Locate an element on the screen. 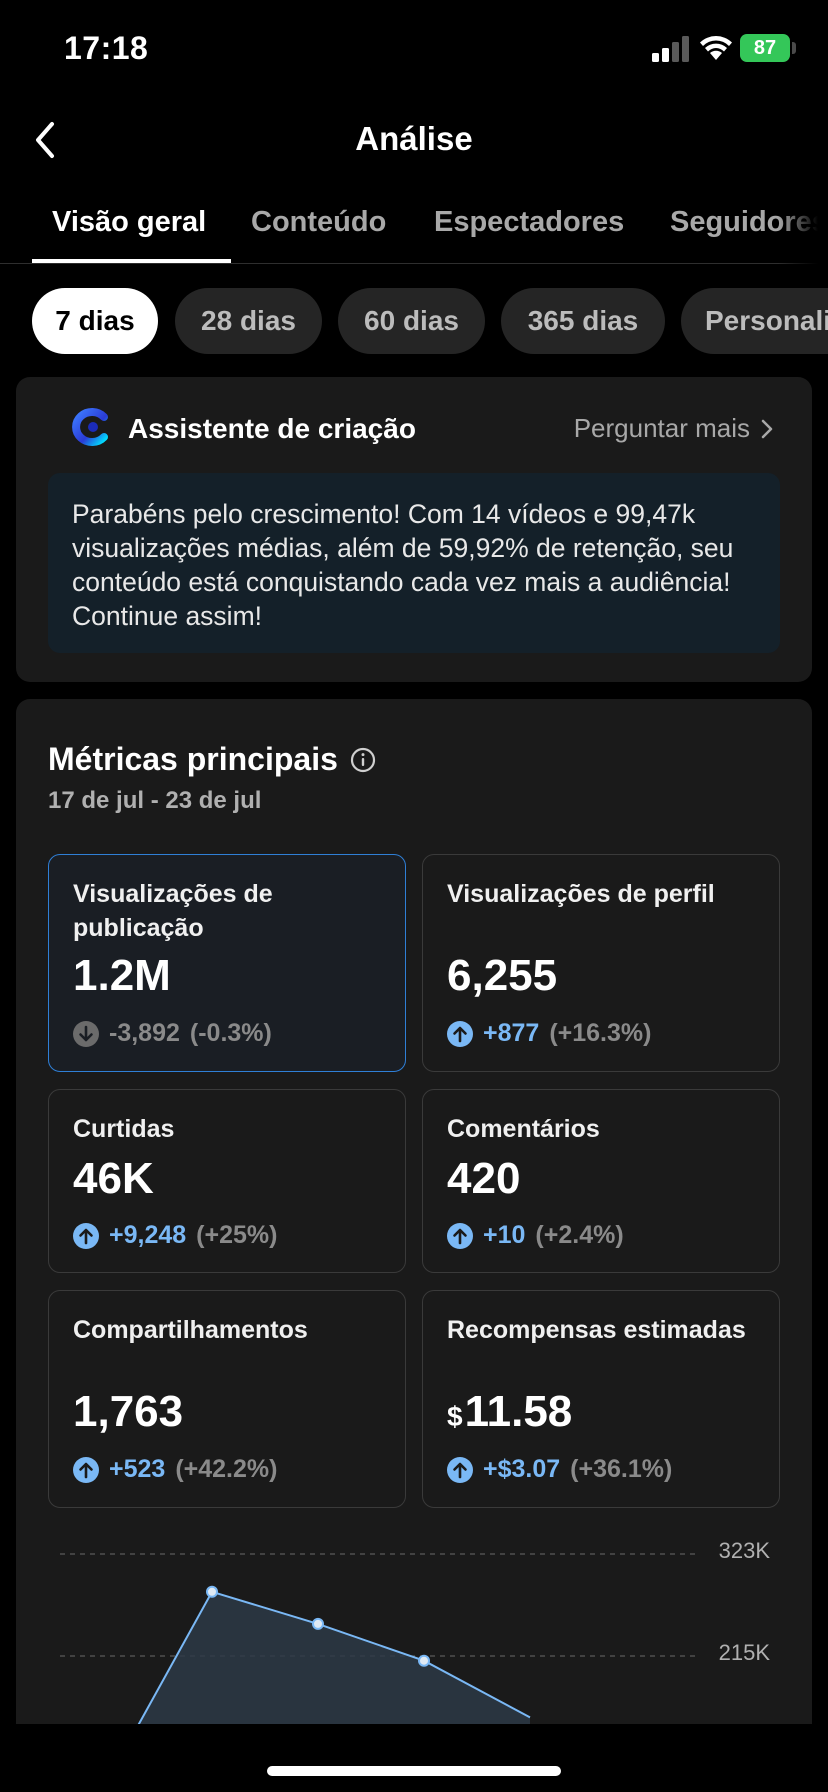 The height and width of the screenshot is (1792, 828). metric-change: -3,892 (-0.3%) is located at coordinates (172, 1033).